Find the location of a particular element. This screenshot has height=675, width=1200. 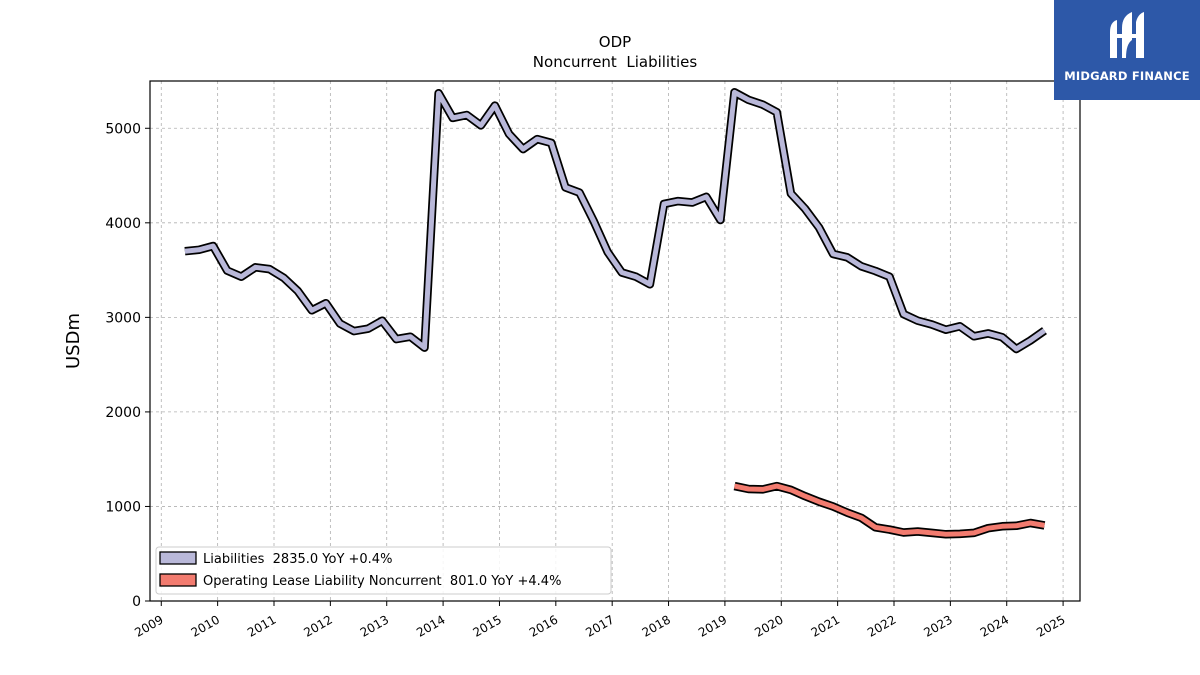

y-tick-label: 2000 is located at coordinates (123, 413).